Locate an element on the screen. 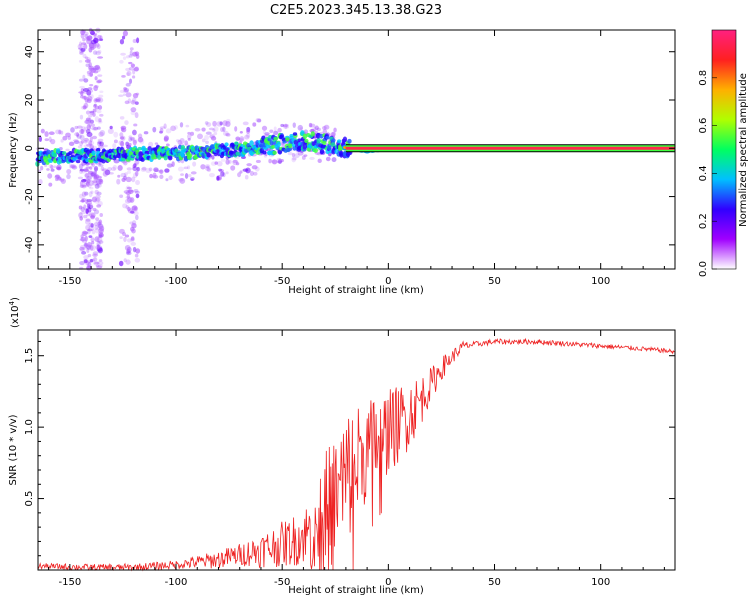 Image resolution: width=750 pixels, height=604 pixels. spectrogram-y-tick-label: -20 is located at coordinates (29, 196).